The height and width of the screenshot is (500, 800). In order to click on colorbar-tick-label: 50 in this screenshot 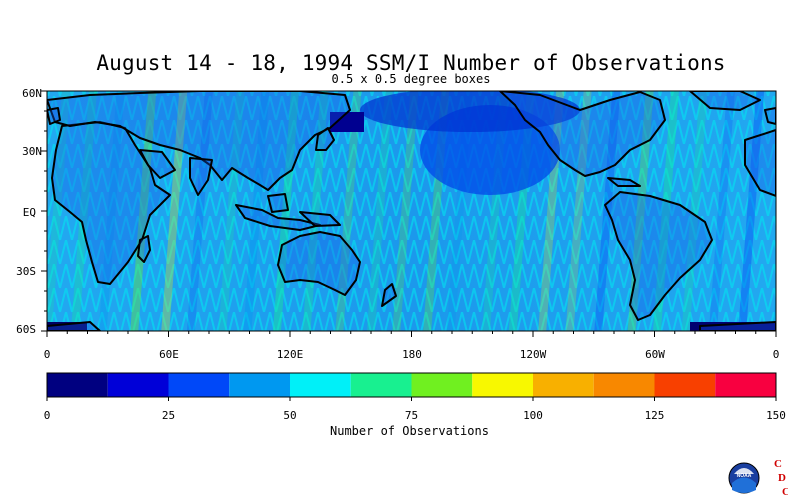, I will do `click(289, 415)`.